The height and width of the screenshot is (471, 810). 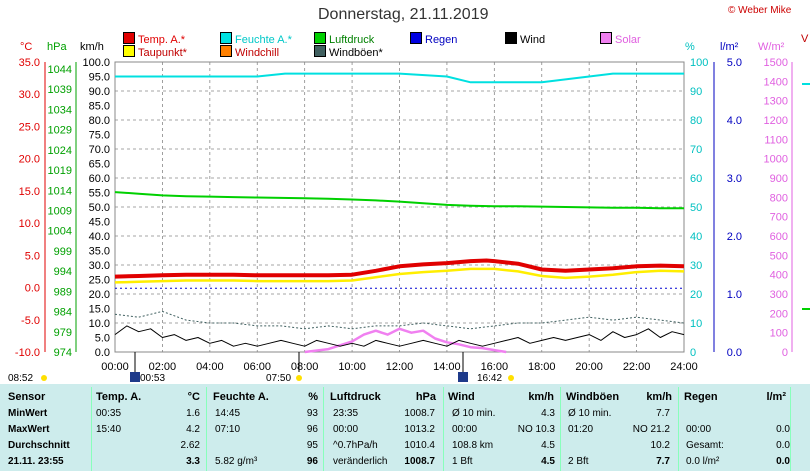 I want to click on tick-label-rain: 2.0, so click(x=734, y=237).